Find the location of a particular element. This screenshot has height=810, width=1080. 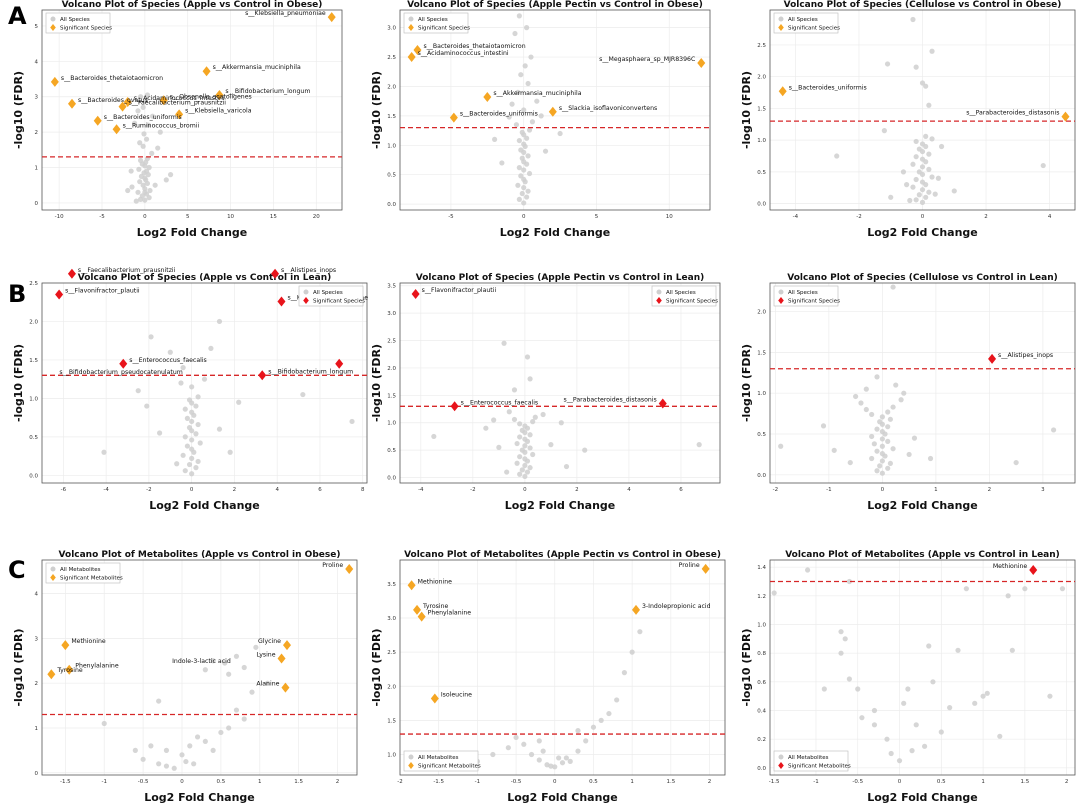

row-label-a: A is located at coordinates (17, 16).